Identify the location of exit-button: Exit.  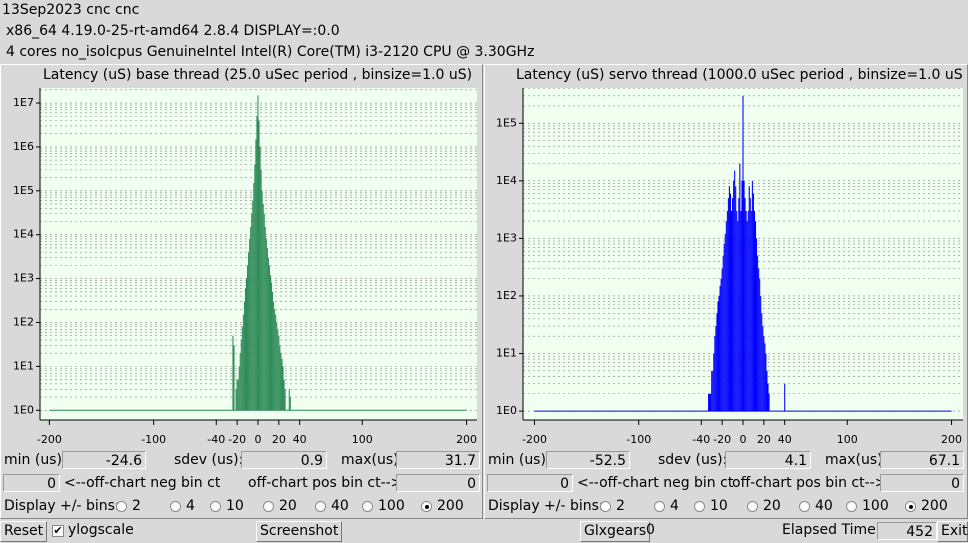
(952, 531).